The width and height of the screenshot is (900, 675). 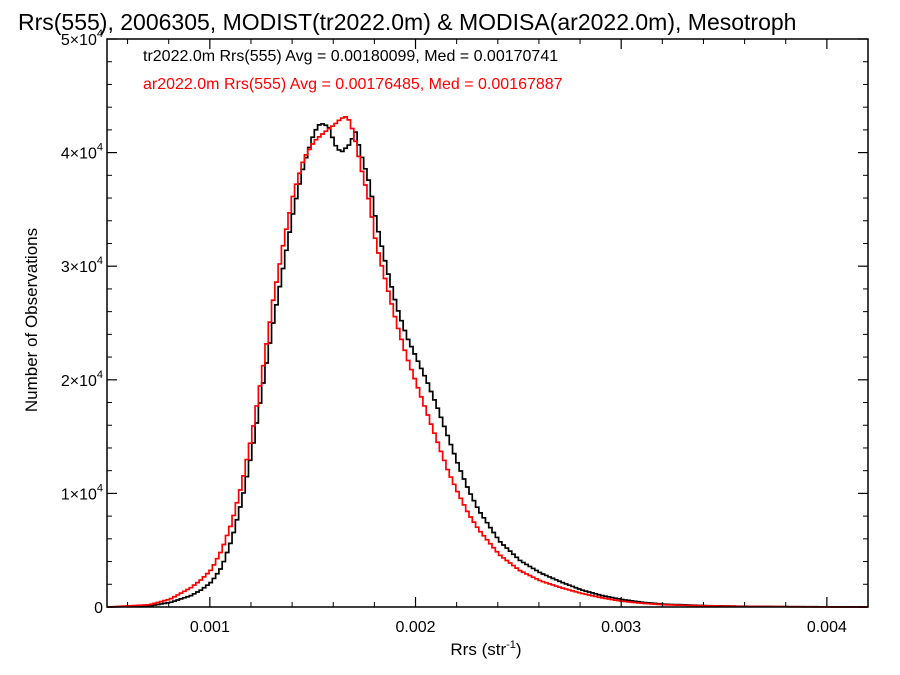 What do you see at coordinates (621, 627) in the screenshot?
I see `x-tick-label-2: 0.003` at bounding box center [621, 627].